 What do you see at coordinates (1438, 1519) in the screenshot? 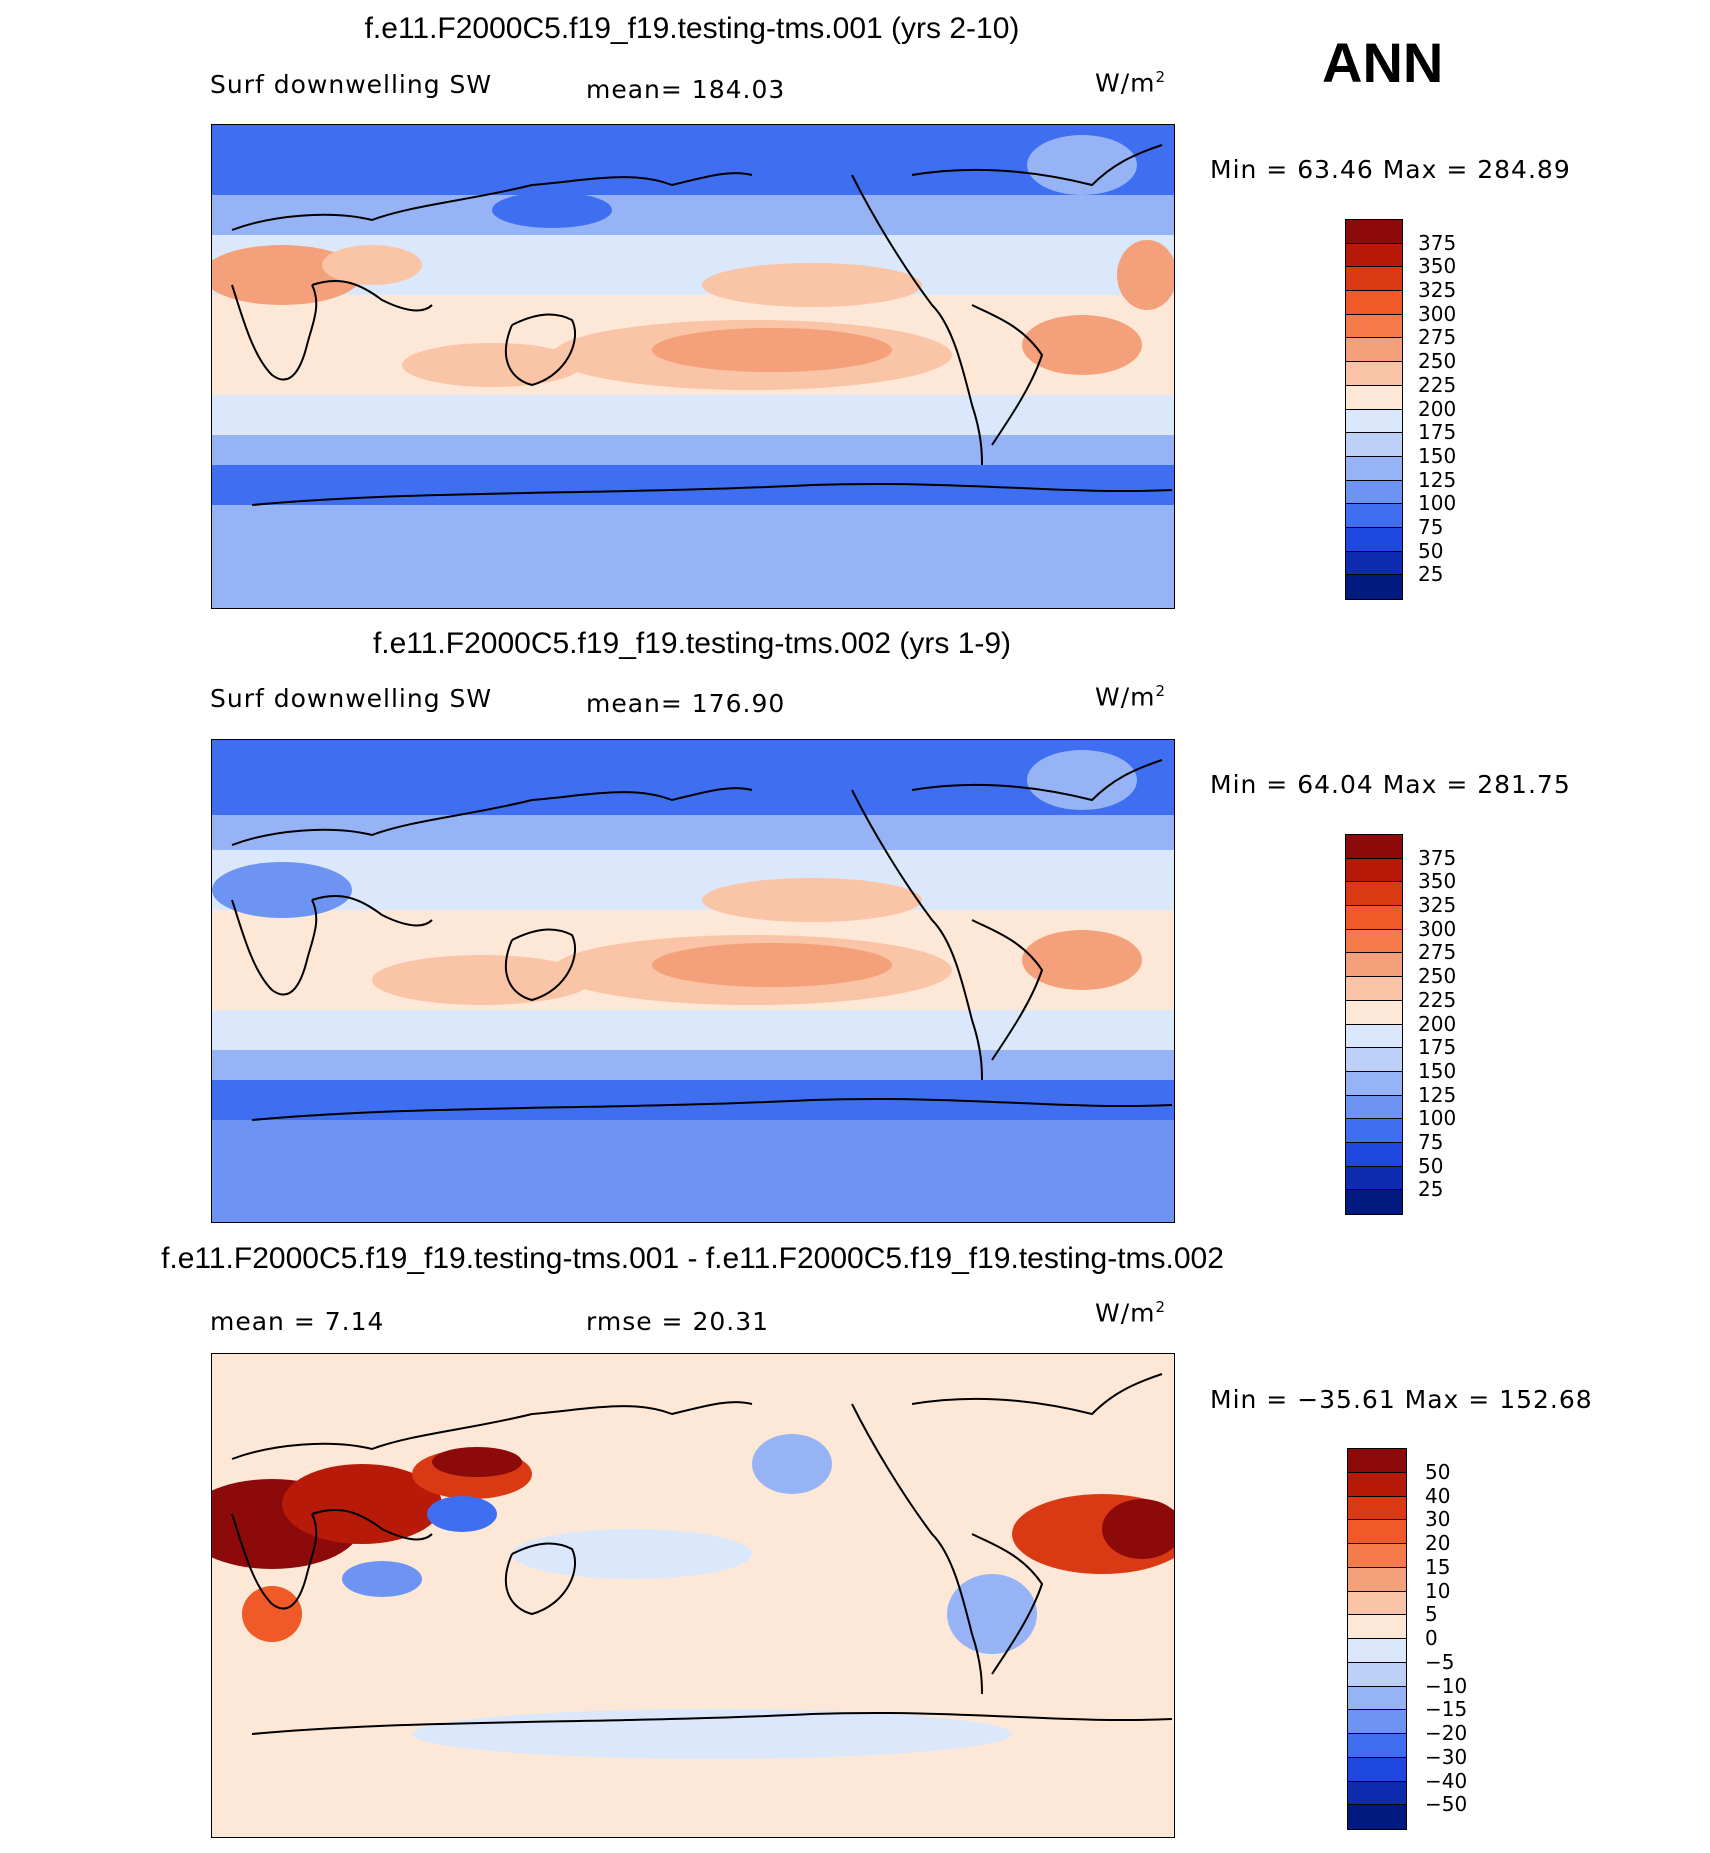
I see `colorbar-tick-label: 30` at bounding box center [1438, 1519].